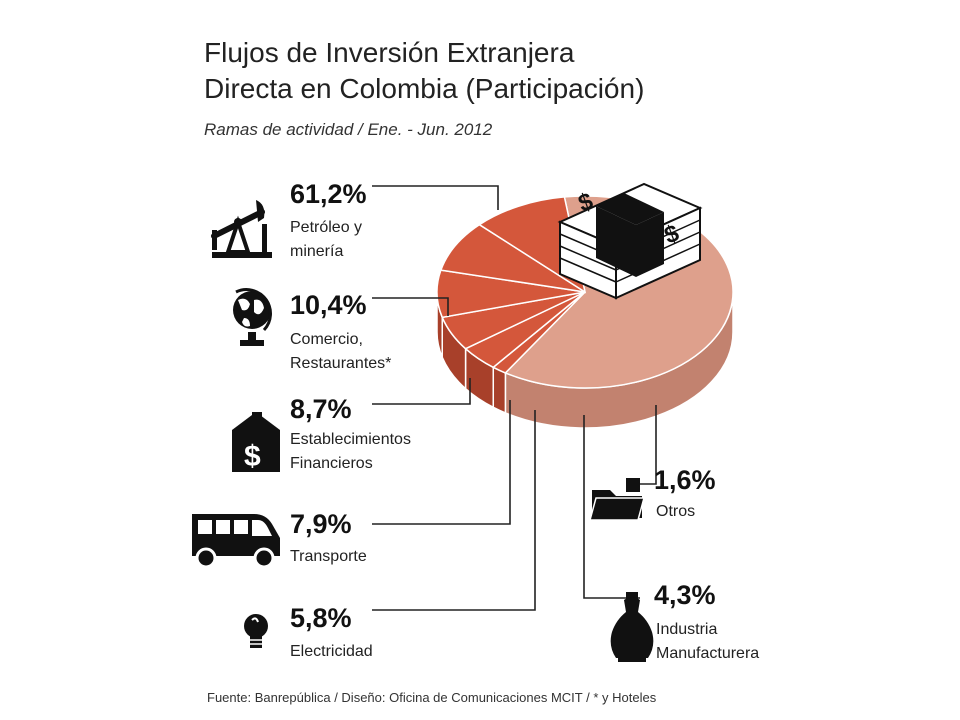 Image resolution: width=960 pixels, height=720 pixels. Describe the element at coordinates (421, 391) in the screenshot. I see `leader-line-financieros` at that location.